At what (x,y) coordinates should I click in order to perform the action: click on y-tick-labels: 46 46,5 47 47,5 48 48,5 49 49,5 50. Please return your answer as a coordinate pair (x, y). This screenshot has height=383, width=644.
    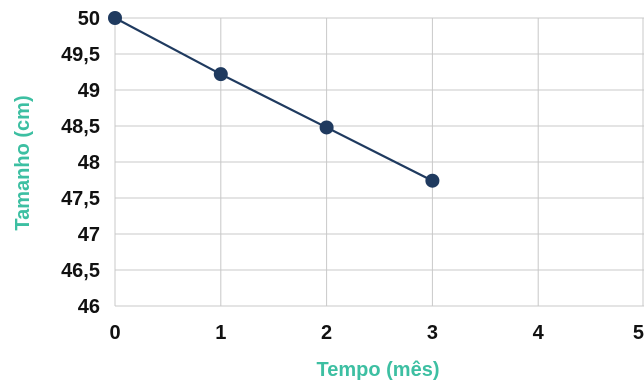
    Looking at the image, I should click on (80, 163).